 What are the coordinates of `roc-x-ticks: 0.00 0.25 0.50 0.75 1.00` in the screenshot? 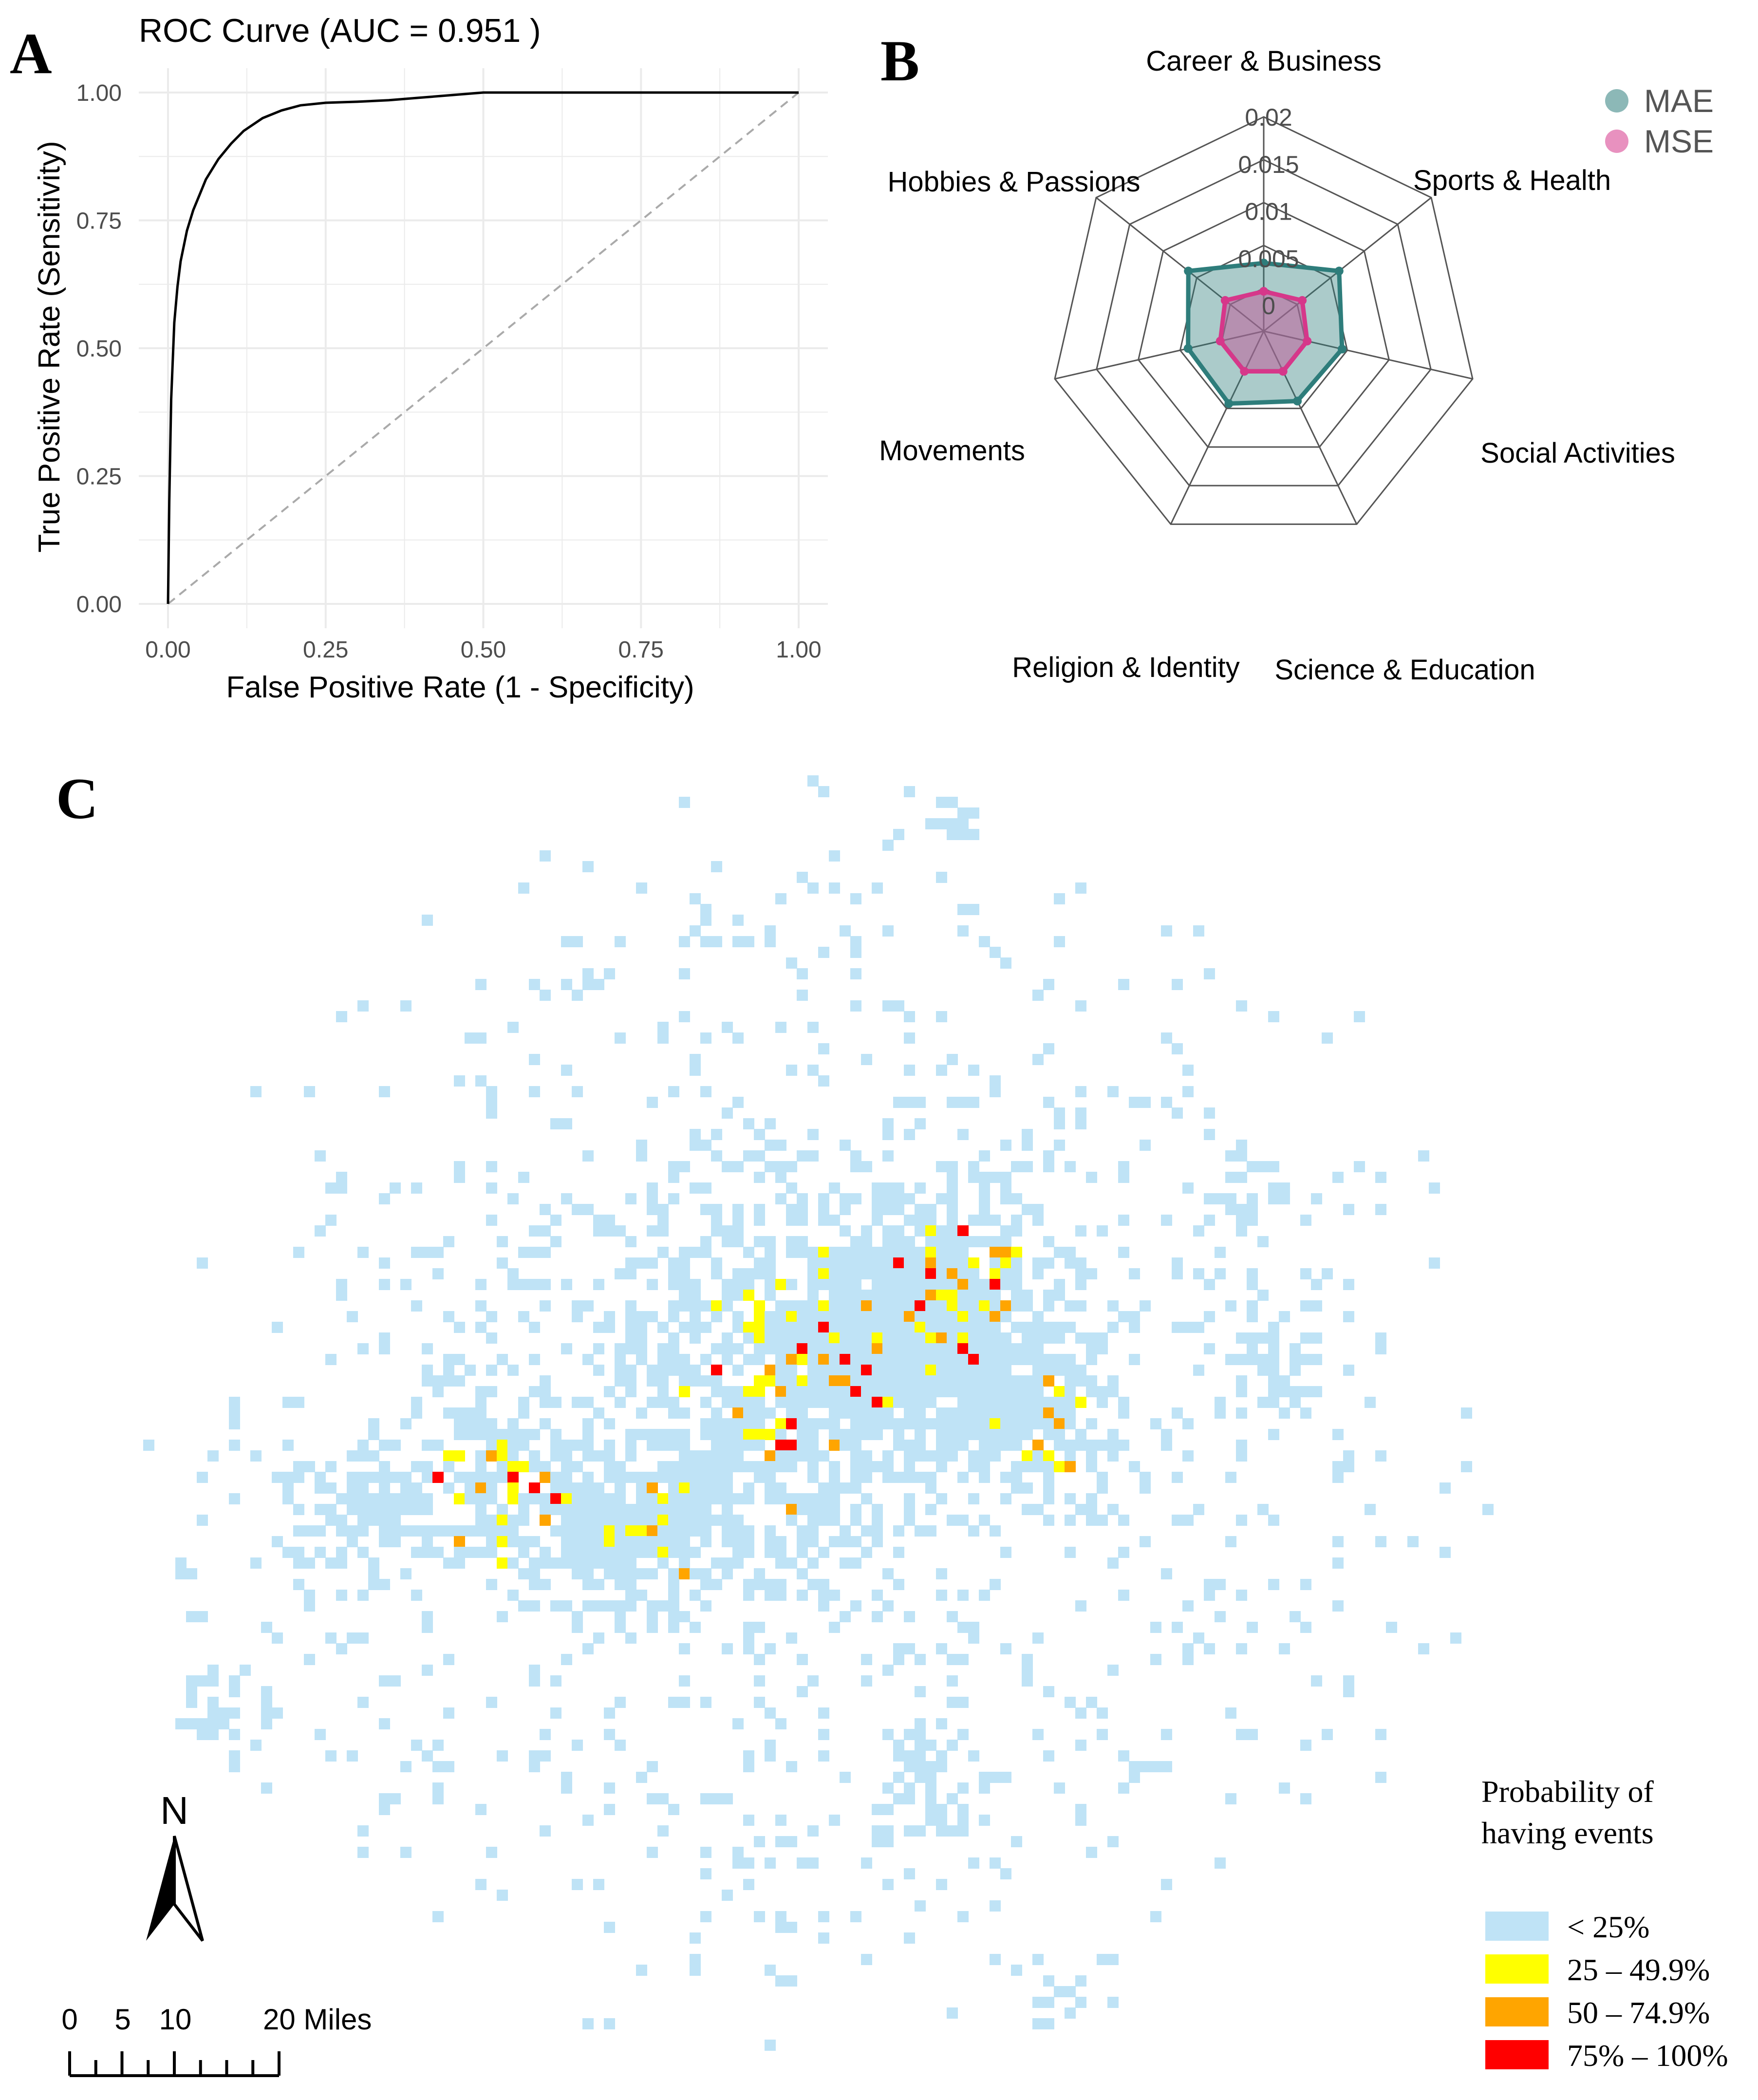 It's located at (483, 650).